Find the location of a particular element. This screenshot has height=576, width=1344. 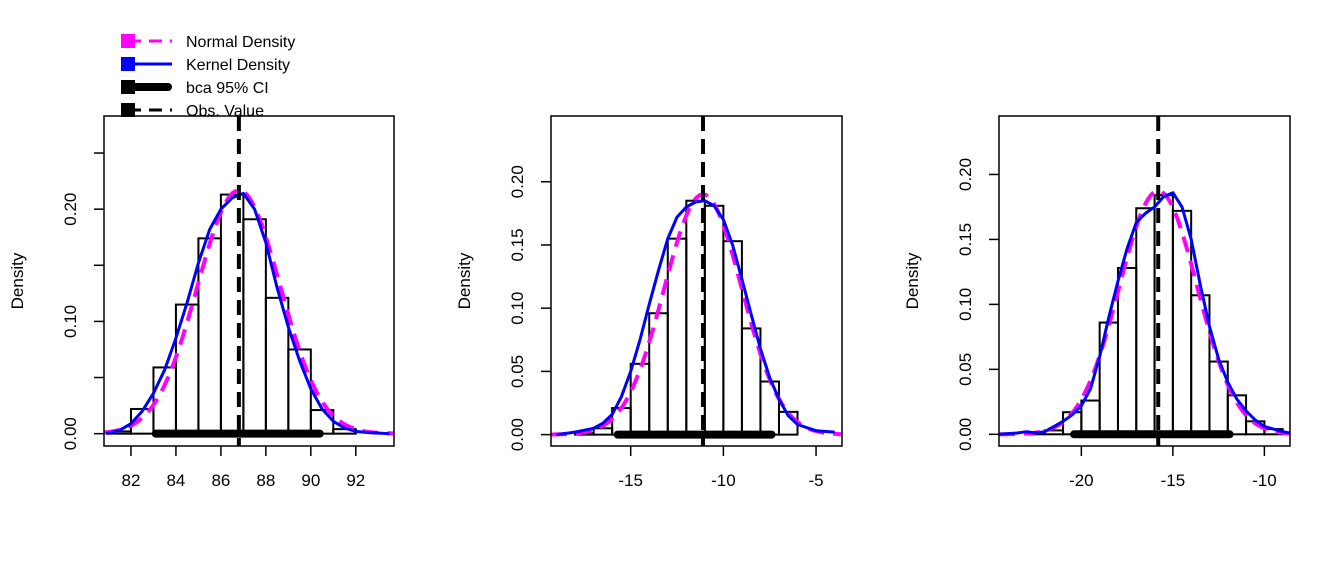

legend-label: bca 95% CI is located at coordinates (227, 88).